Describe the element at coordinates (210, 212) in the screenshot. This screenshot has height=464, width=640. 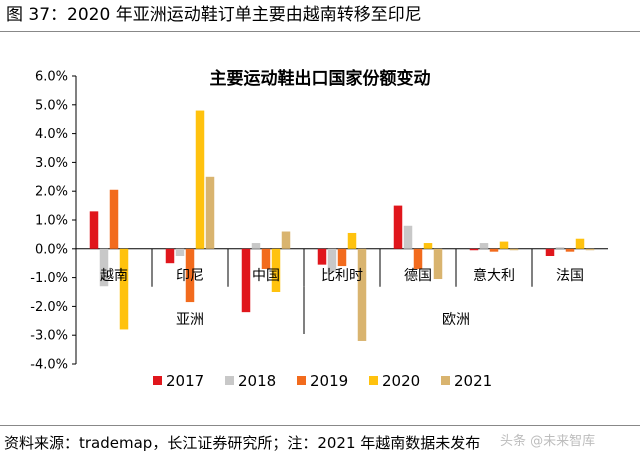
I see `bar-2021-印尼` at that location.